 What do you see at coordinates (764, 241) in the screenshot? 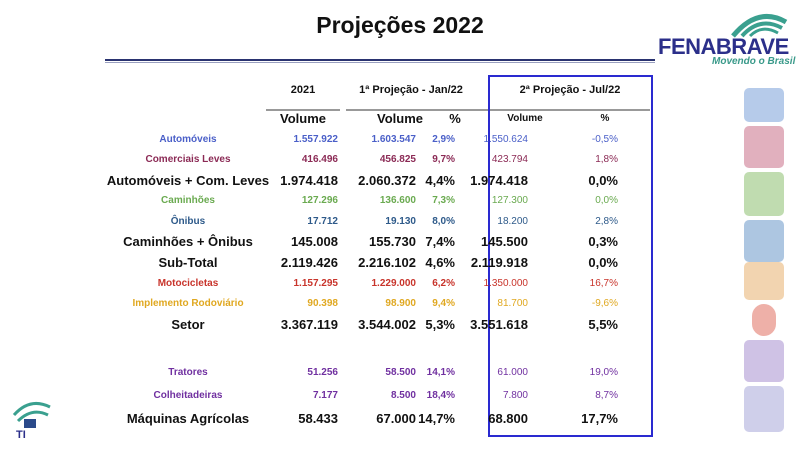
I see `bus-icon` at bounding box center [764, 241].